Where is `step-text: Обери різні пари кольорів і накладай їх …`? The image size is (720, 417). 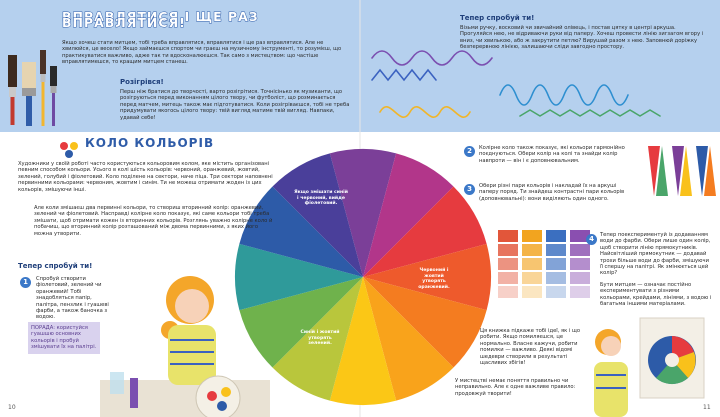 step-text: Обери різні пари кольорів і накладай їх … is located at coordinates (552, 192).